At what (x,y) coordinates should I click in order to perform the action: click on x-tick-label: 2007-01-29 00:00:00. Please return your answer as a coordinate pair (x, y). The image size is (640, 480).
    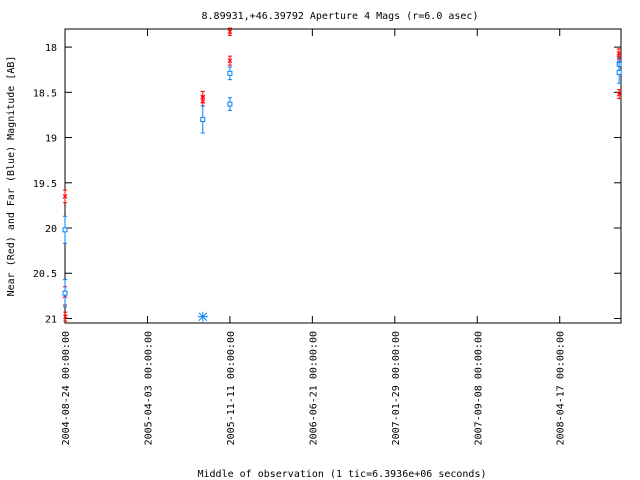
    Looking at the image, I should click on (396, 388).